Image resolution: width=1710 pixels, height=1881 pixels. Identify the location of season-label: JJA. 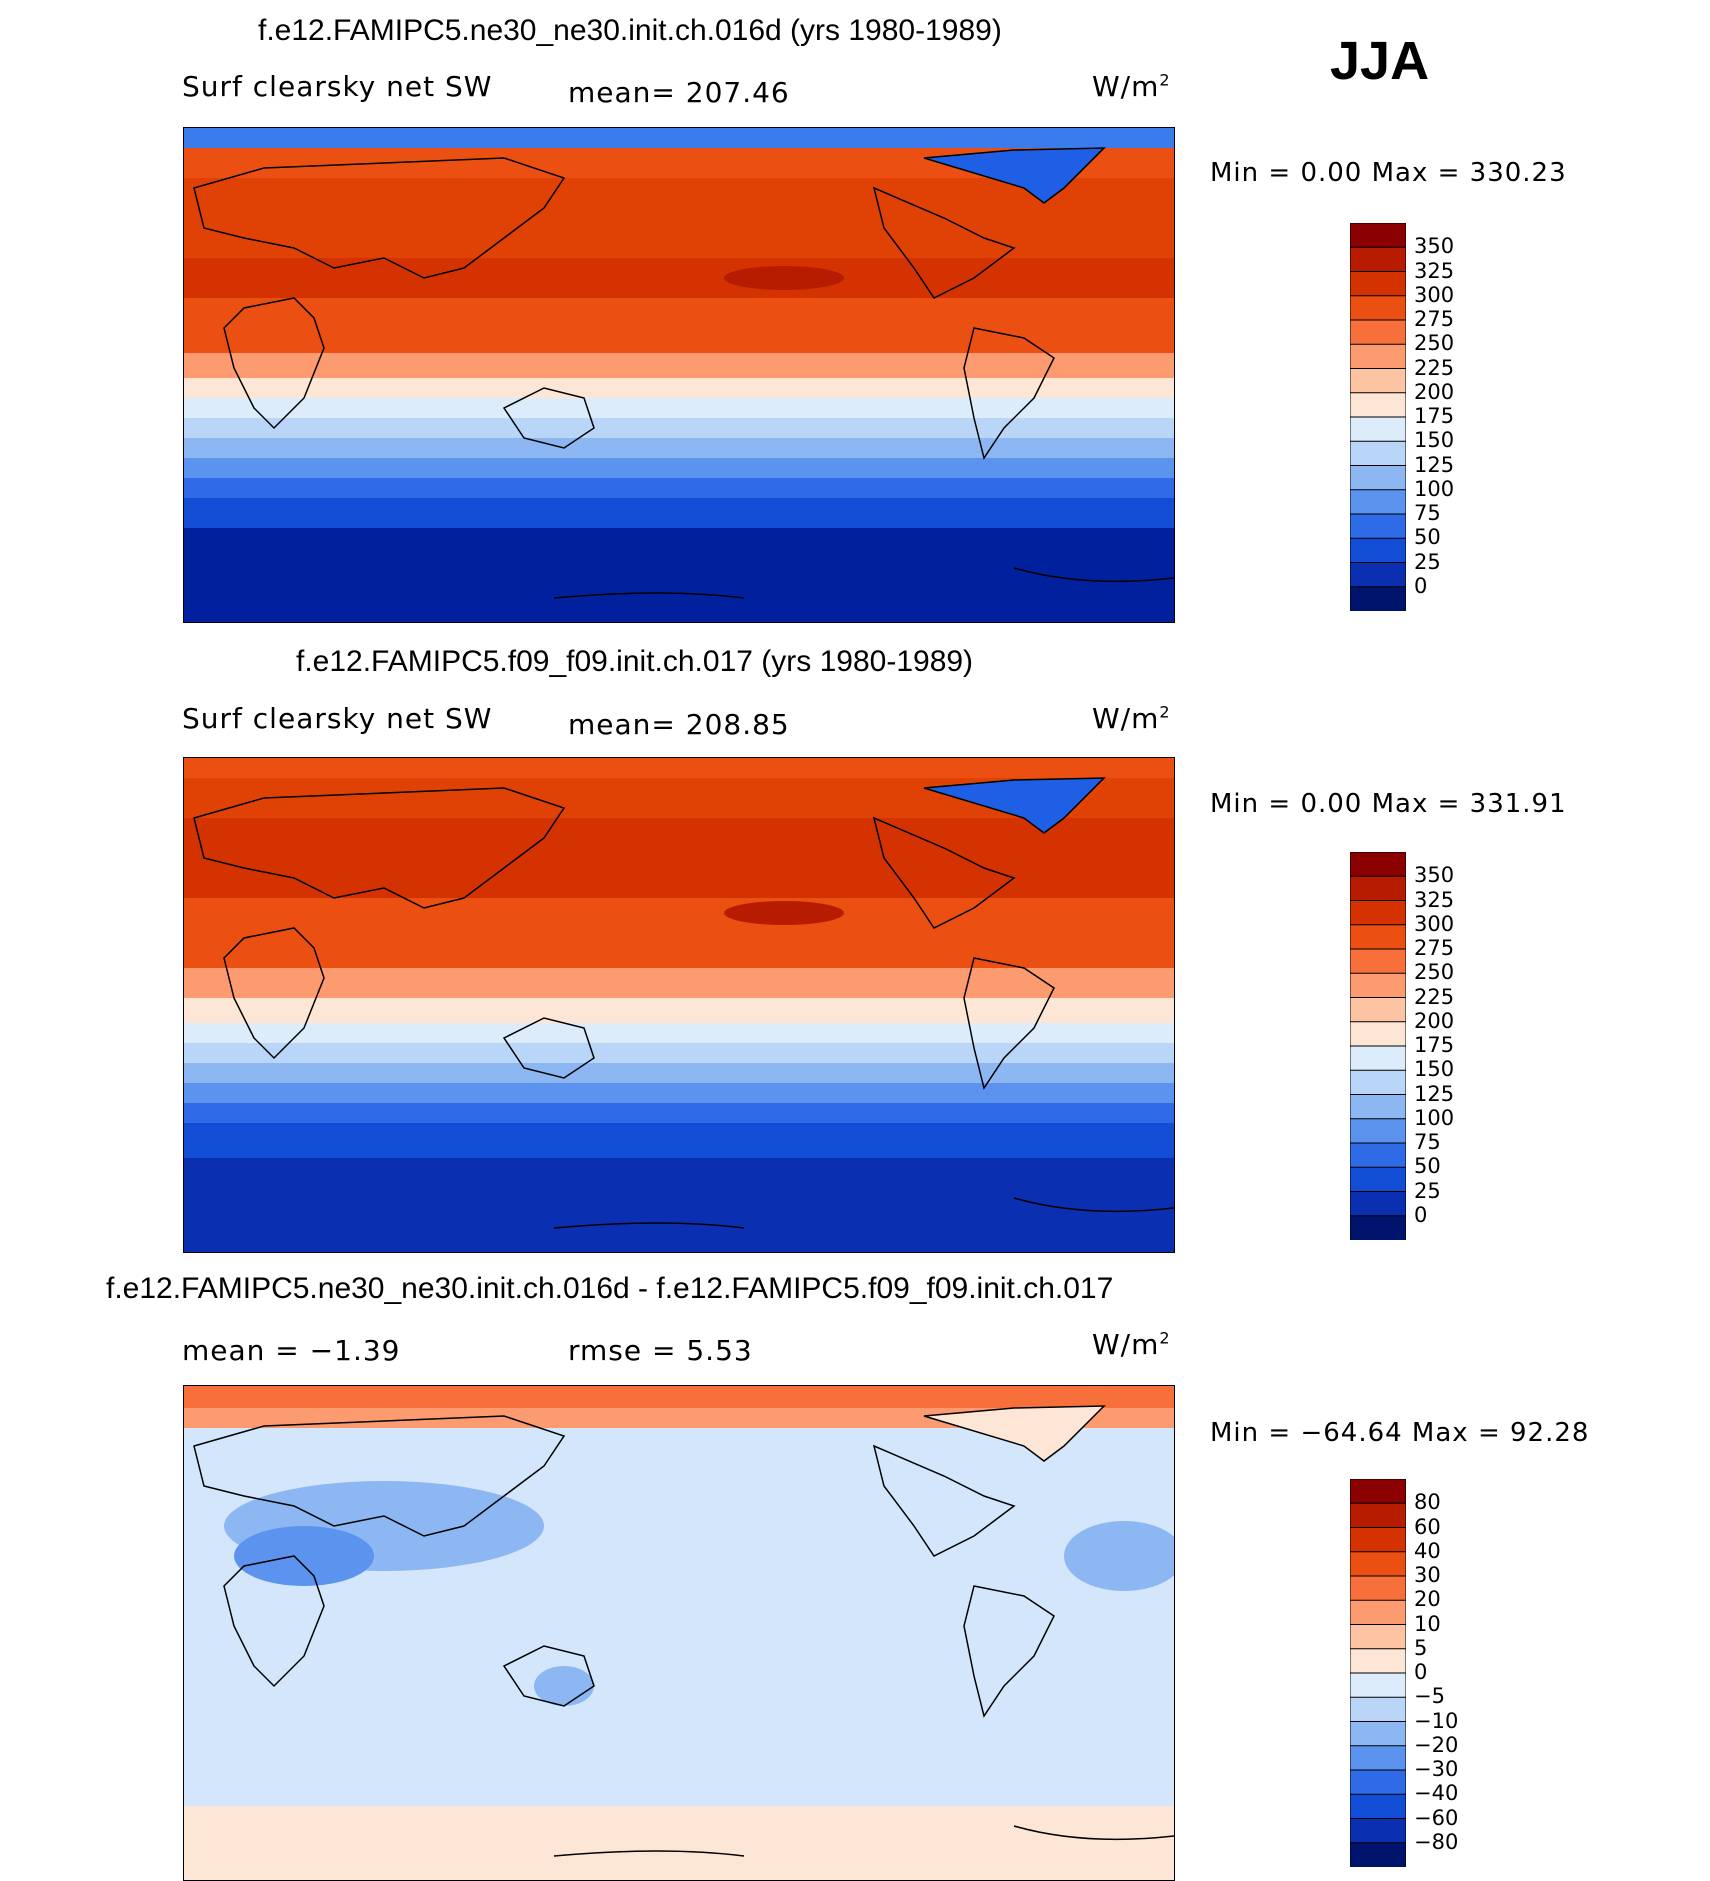
(1380, 61).